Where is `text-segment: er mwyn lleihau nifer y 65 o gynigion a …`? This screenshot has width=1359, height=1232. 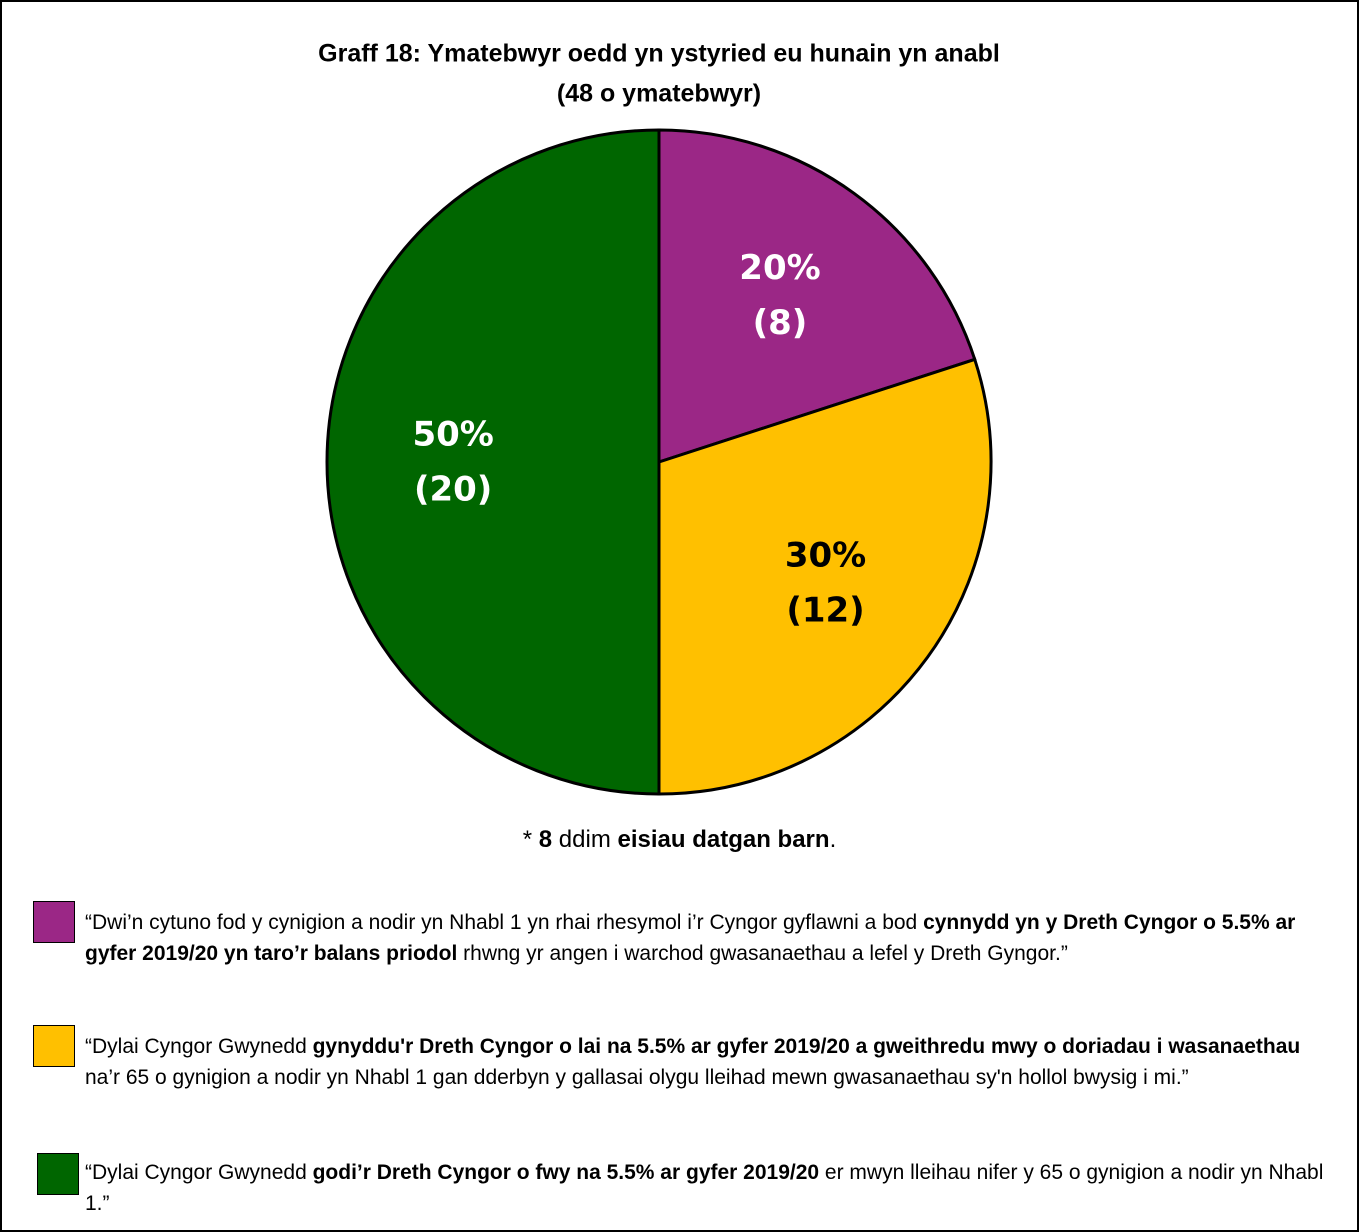
text-segment: er mwyn lleihau nifer y 65 o gynigion a … is located at coordinates (707, 1188).